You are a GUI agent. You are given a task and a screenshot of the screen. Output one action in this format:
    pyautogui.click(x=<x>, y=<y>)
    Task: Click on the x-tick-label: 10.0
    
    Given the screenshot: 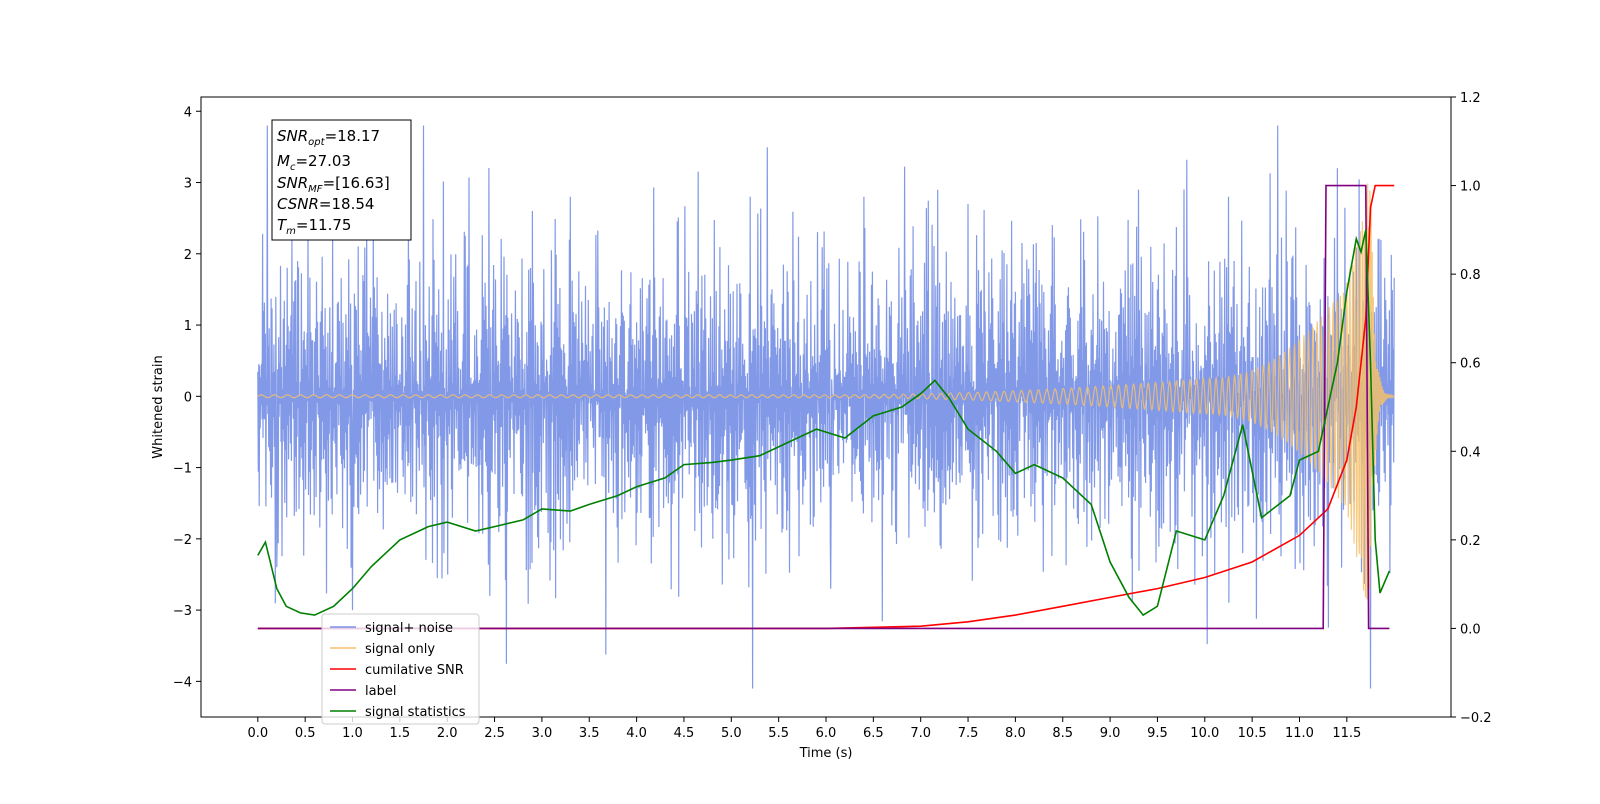 What is the action you would take?
    pyautogui.click(x=1204, y=733)
    